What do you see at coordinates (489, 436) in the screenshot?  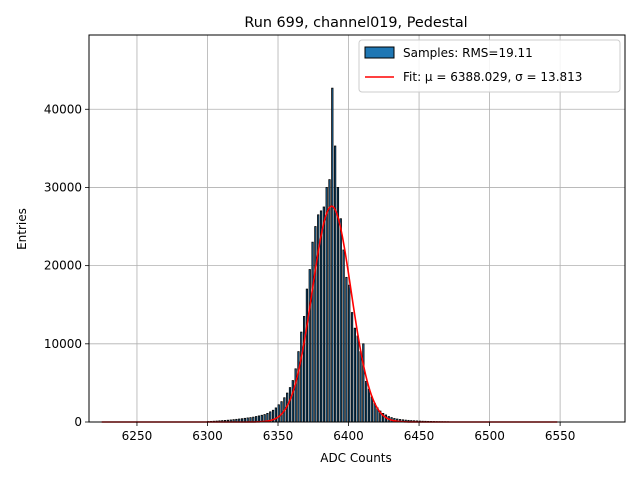 I see `x-tick-label: 6500` at bounding box center [489, 436].